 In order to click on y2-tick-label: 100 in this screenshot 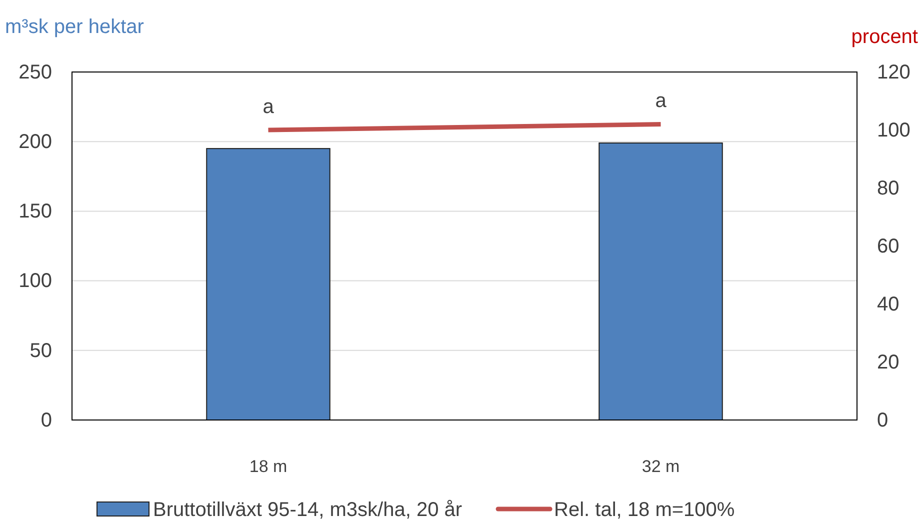, I will do `click(893, 130)`.